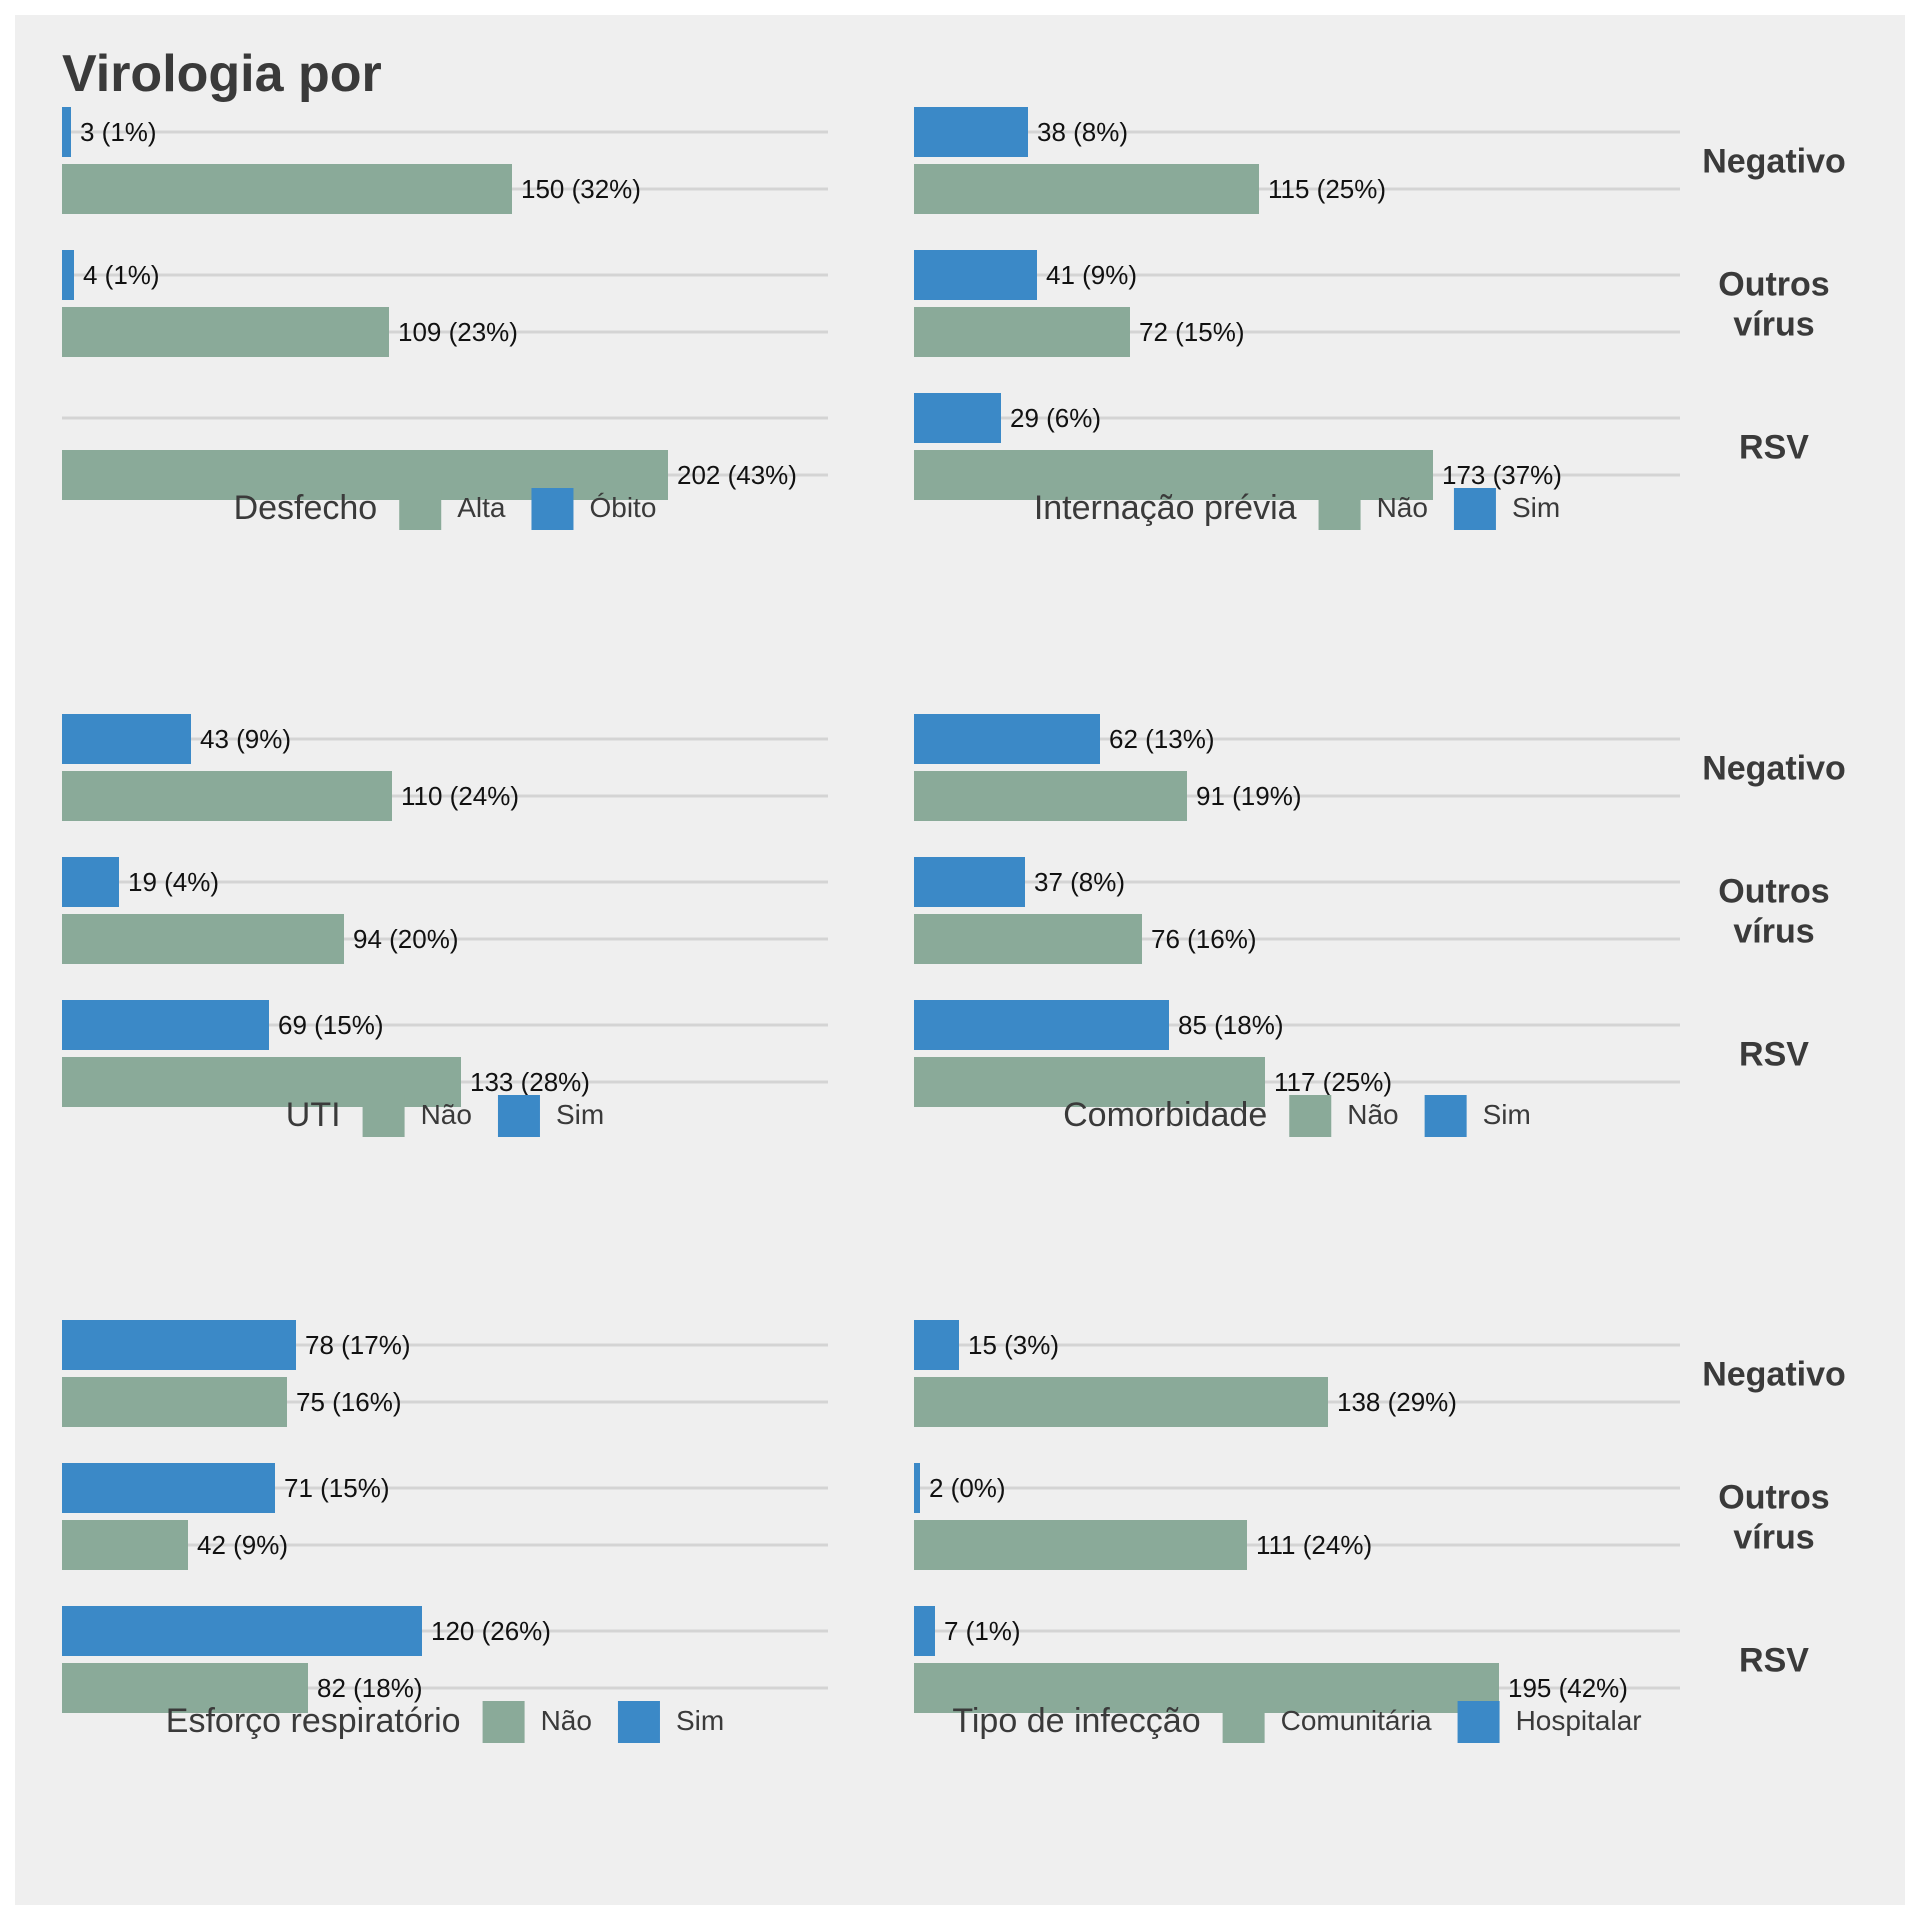 The image size is (1920, 1925). I want to click on legend-internacao-previa: Internação prévia Não Sim, so click(1297, 509).